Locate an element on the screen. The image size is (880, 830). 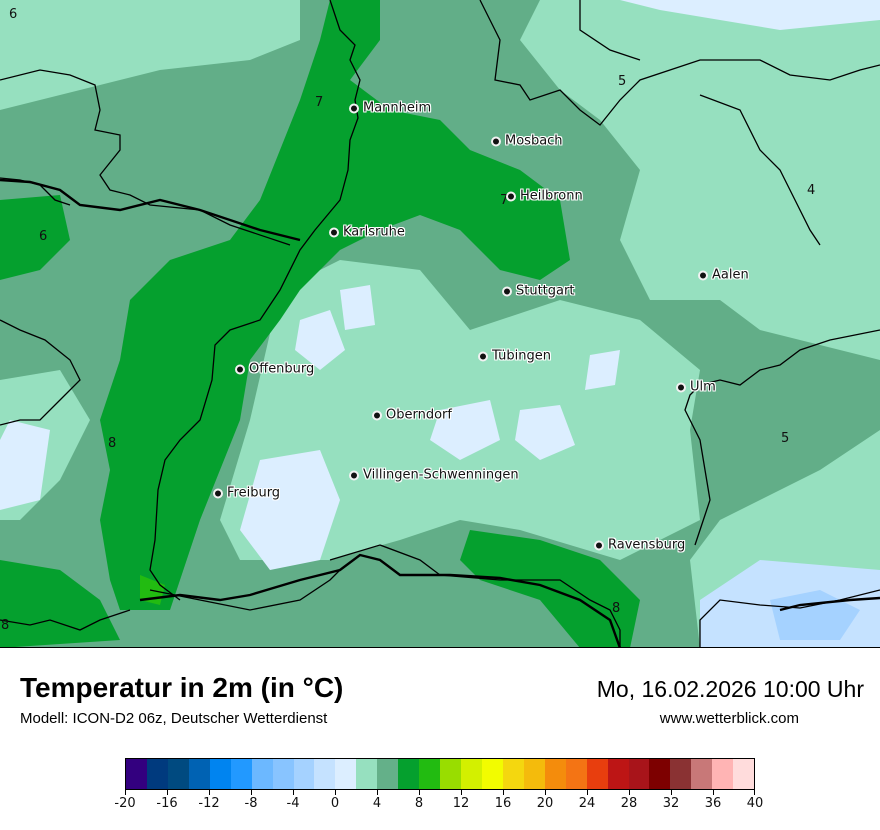
city-marker: Heilbronn is located at coordinates (544, 196).